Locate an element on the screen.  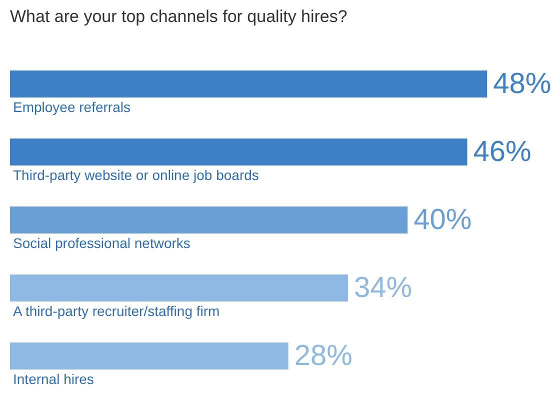
data-label: 34% is located at coordinates (383, 288).